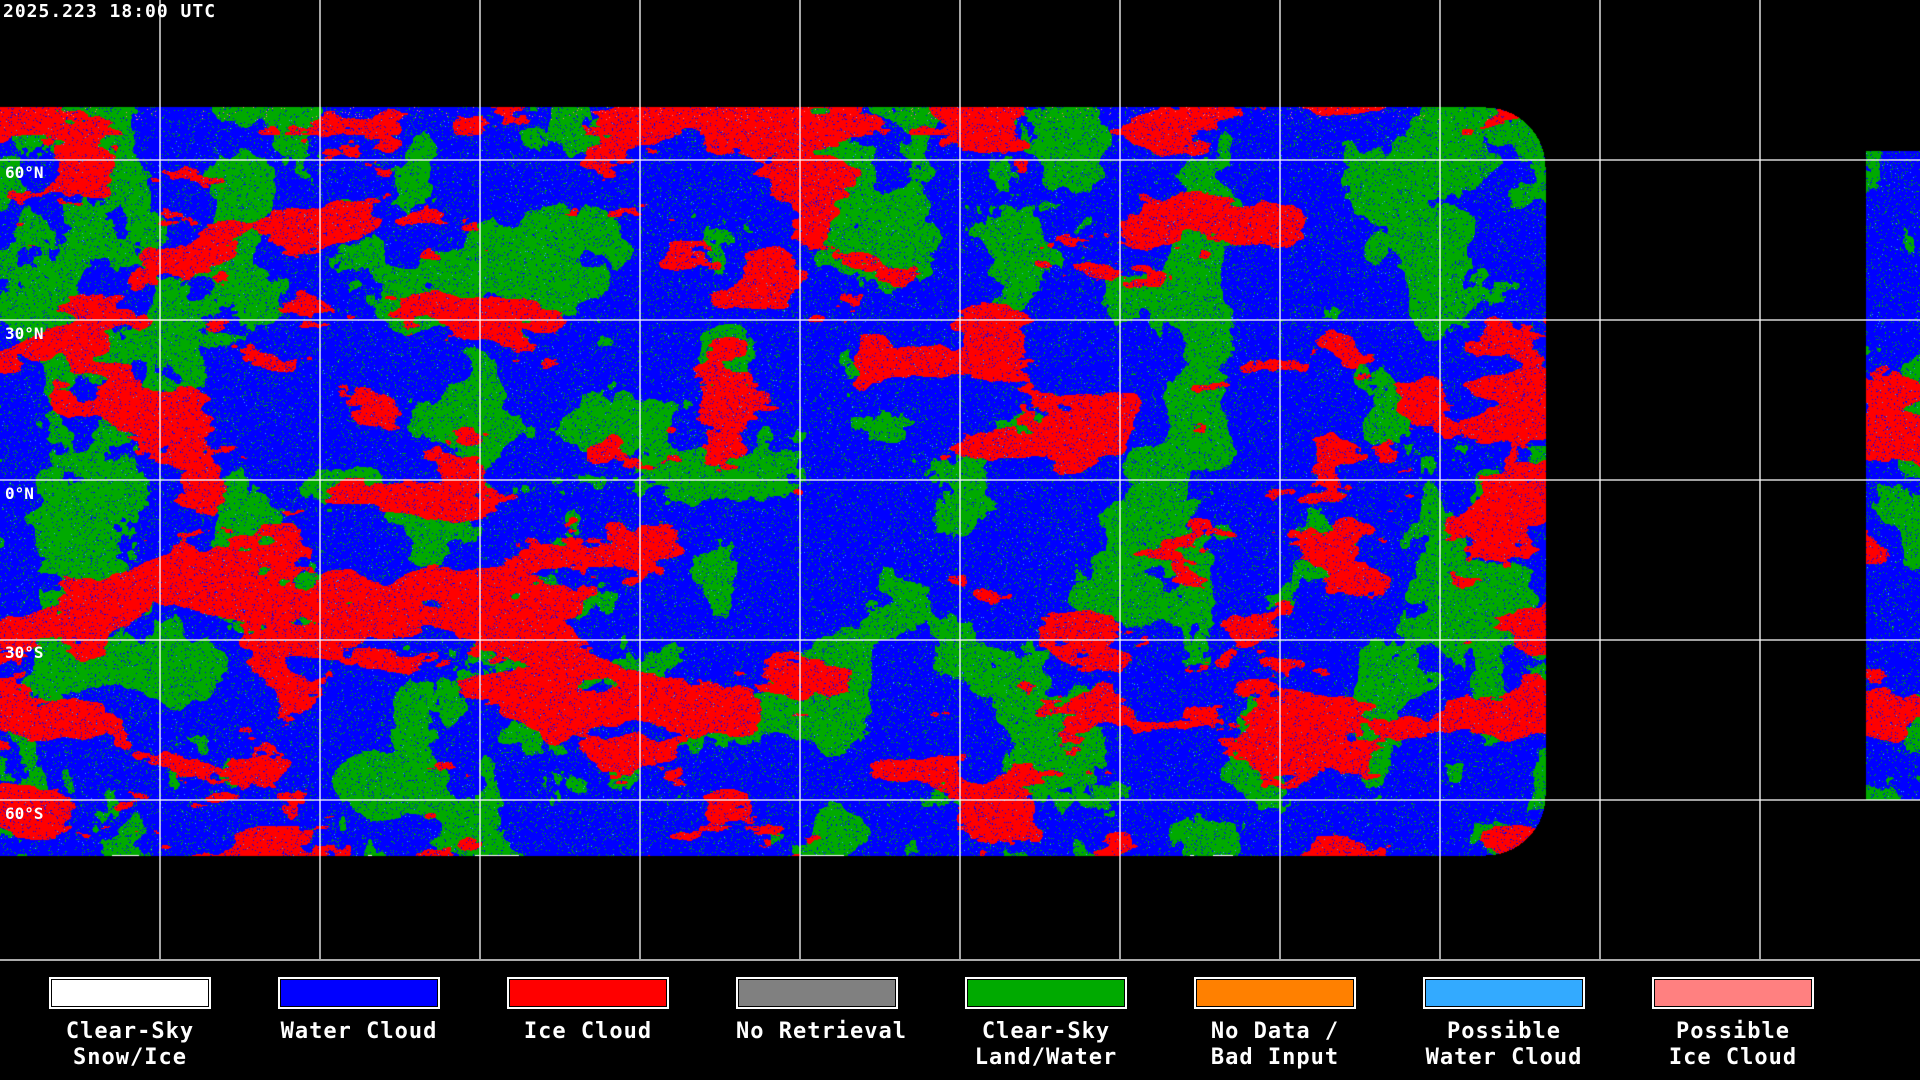 This screenshot has height=1080, width=1920. I want to click on legend-item: Possible Water Cloud, so click(1504, 1025).